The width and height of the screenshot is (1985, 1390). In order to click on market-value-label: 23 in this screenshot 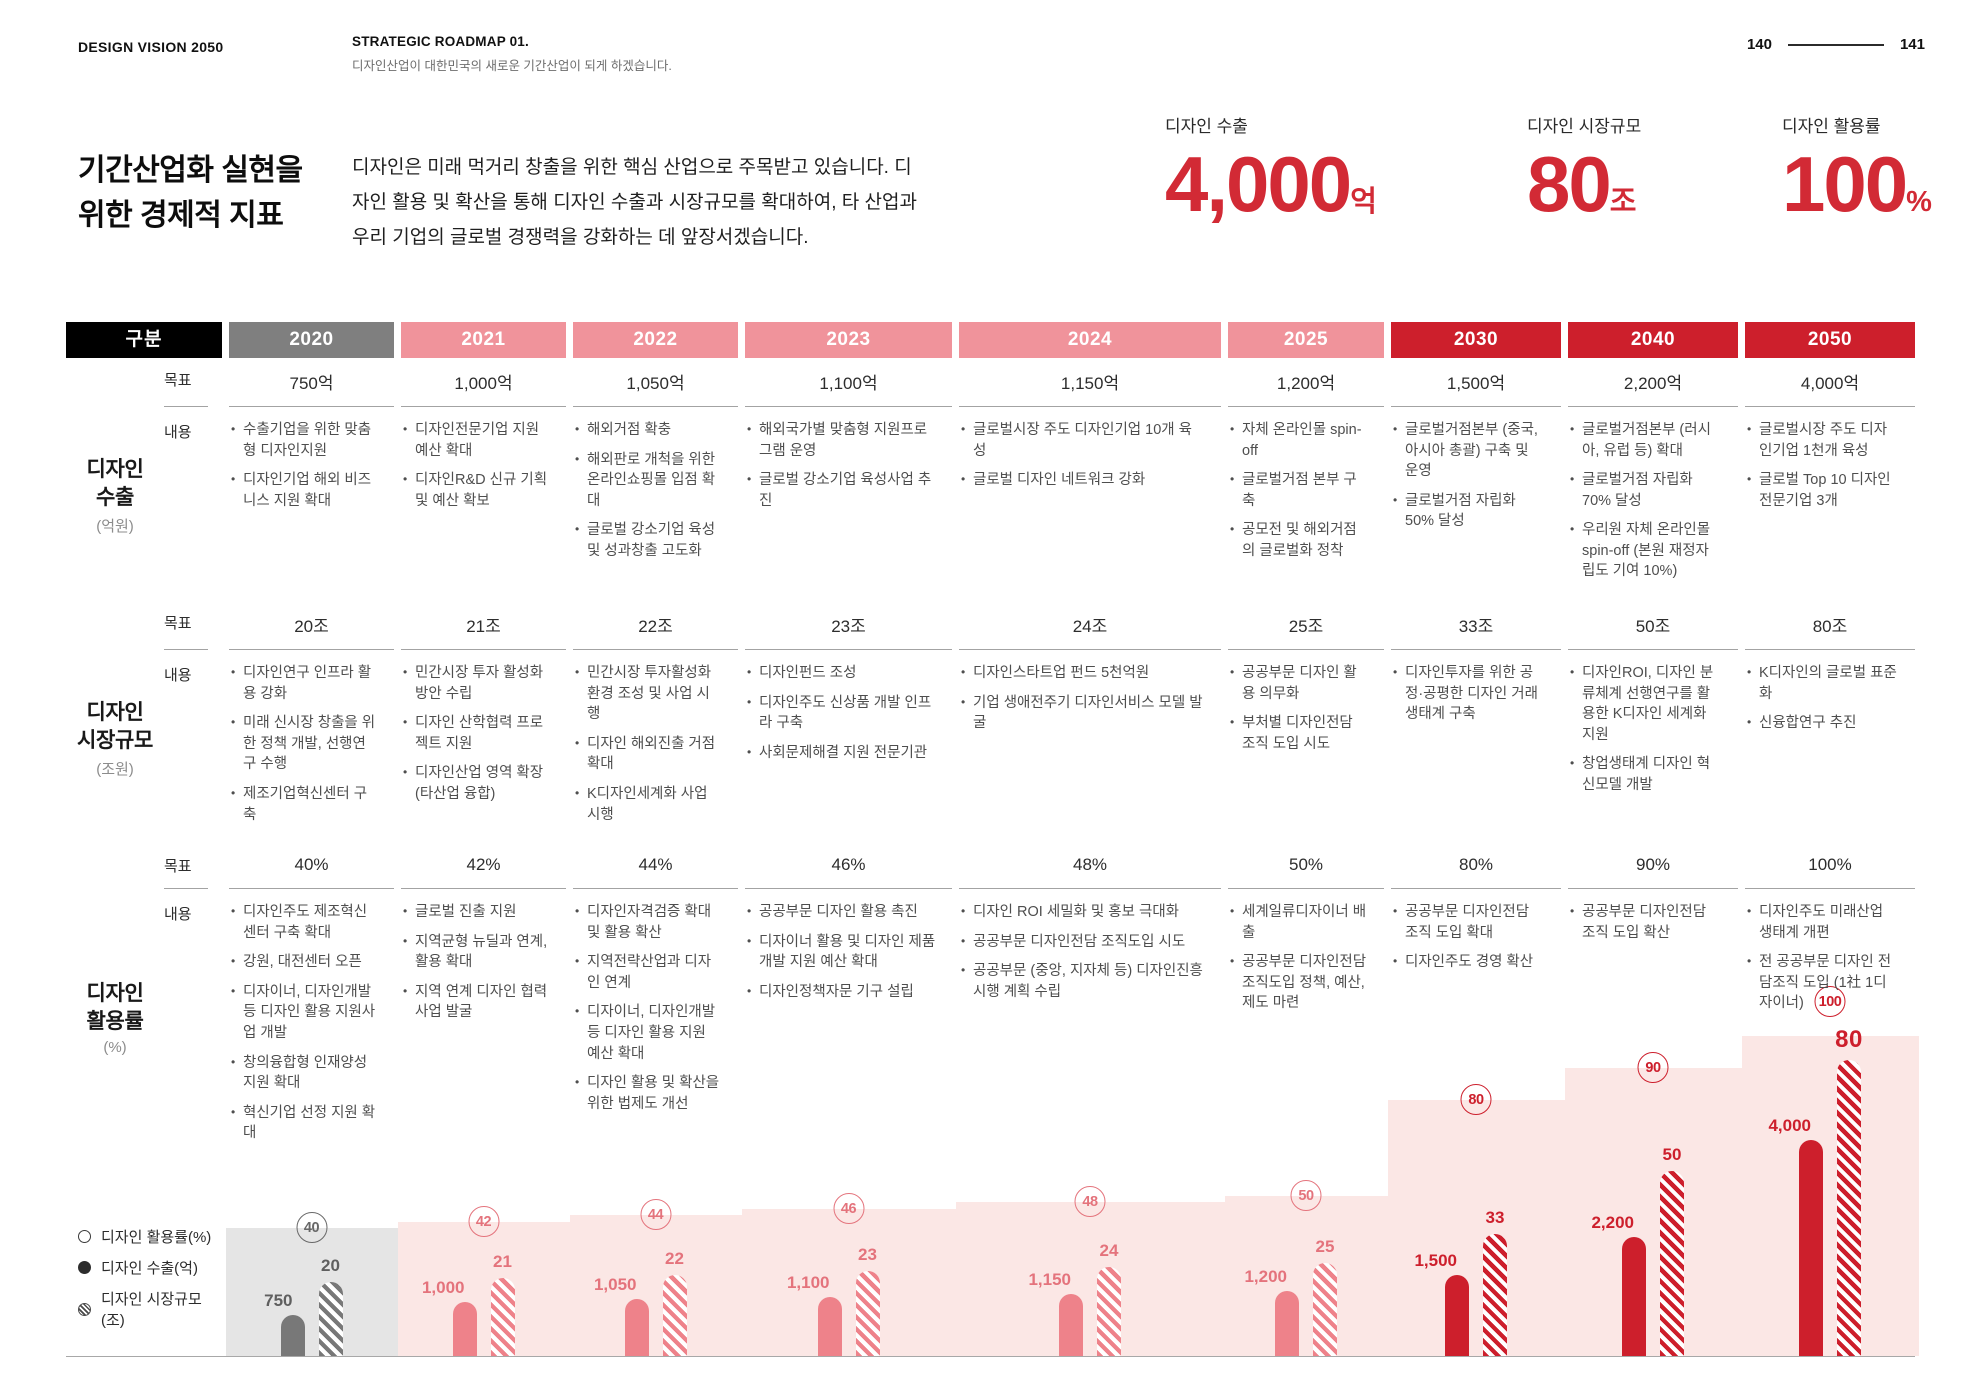, I will do `click(867, 1254)`.